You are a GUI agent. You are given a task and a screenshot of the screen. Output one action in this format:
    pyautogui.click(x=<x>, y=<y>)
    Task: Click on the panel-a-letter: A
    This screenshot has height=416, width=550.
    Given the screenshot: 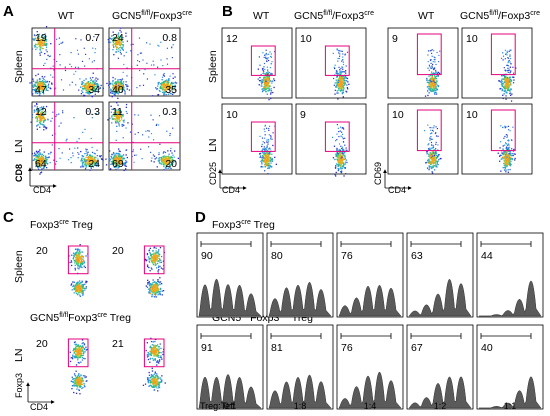 What is the action you would take?
    pyautogui.click(x=8, y=11)
    